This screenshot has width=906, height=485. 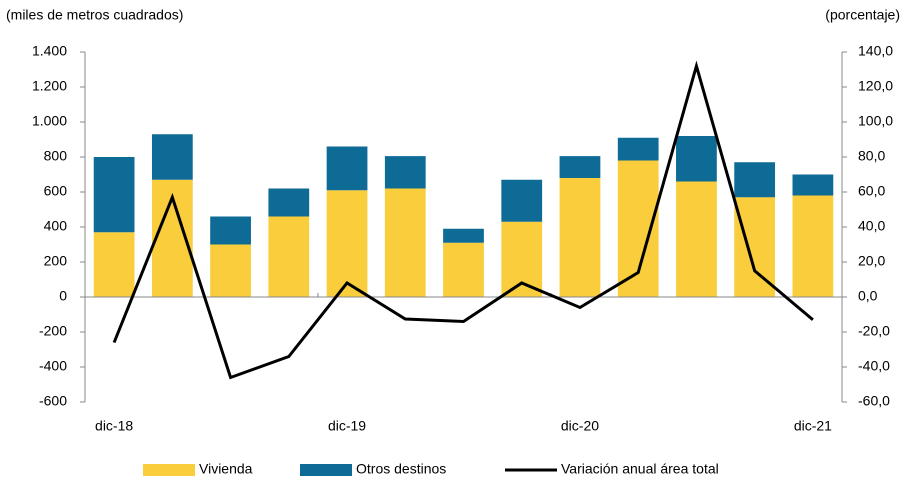 What do you see at coordinates (53, 401) in the screenshot?
I see `y-tick-label: -600` at bounding box center [53, 401].